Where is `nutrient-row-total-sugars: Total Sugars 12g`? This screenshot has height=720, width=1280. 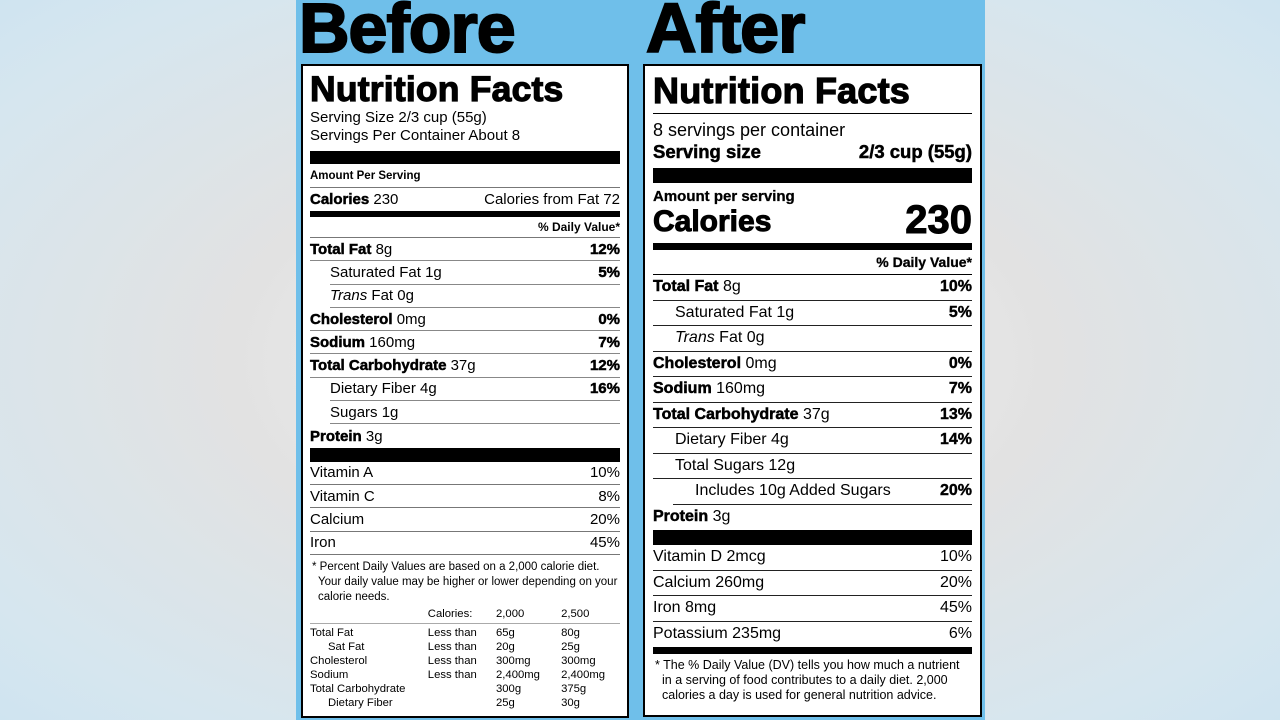 nutrient-row-total-sugars: Total Sugars 12g is located at coordinates (812, 466).